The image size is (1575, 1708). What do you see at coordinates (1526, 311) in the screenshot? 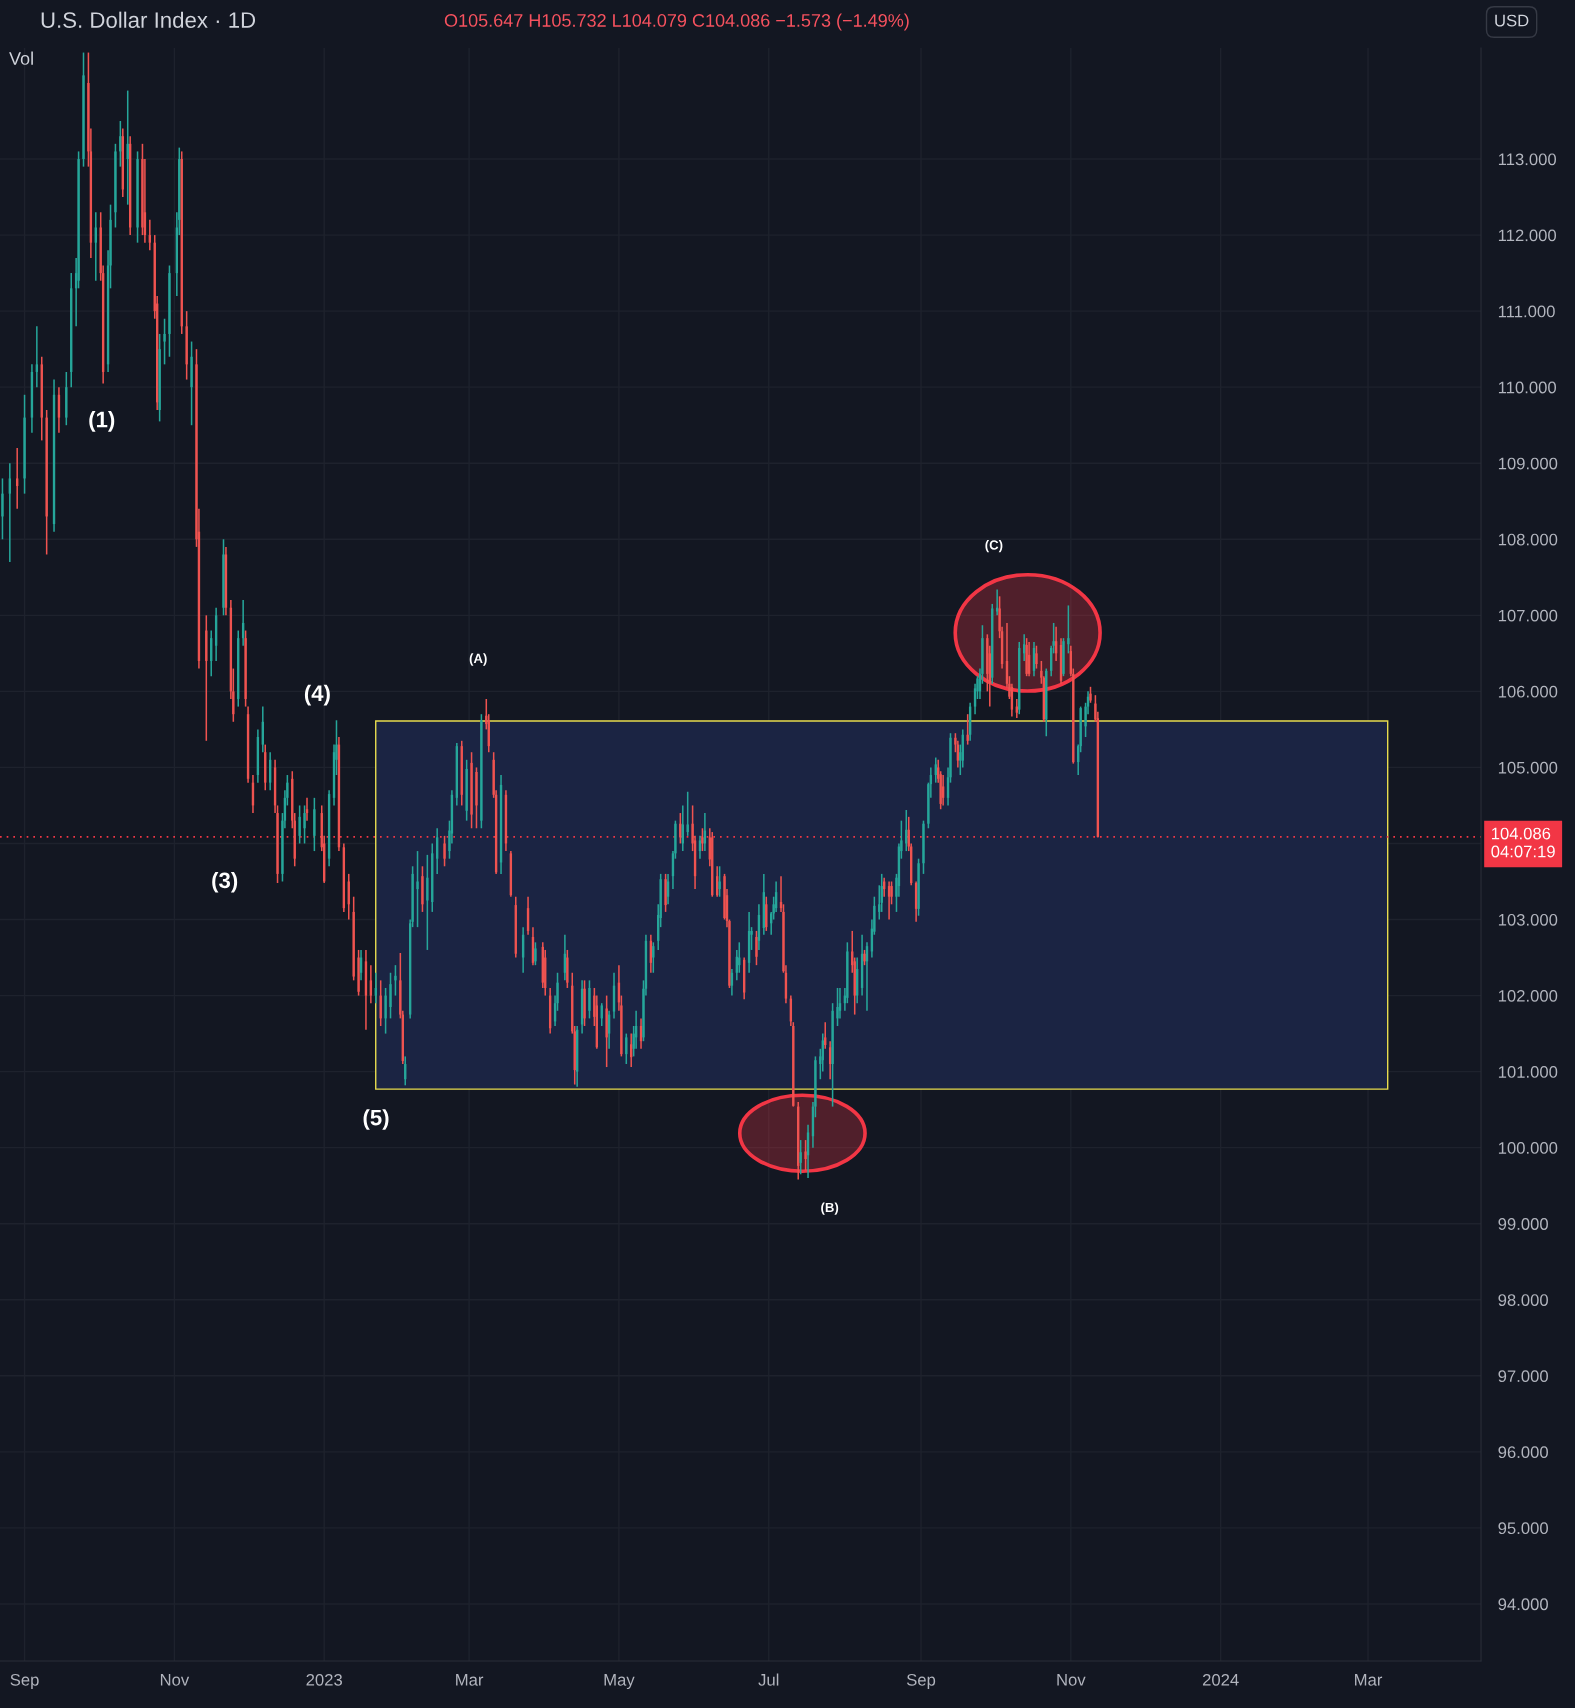
I see `y-tick-label: 111.000` at bounding box center [1526, 311].